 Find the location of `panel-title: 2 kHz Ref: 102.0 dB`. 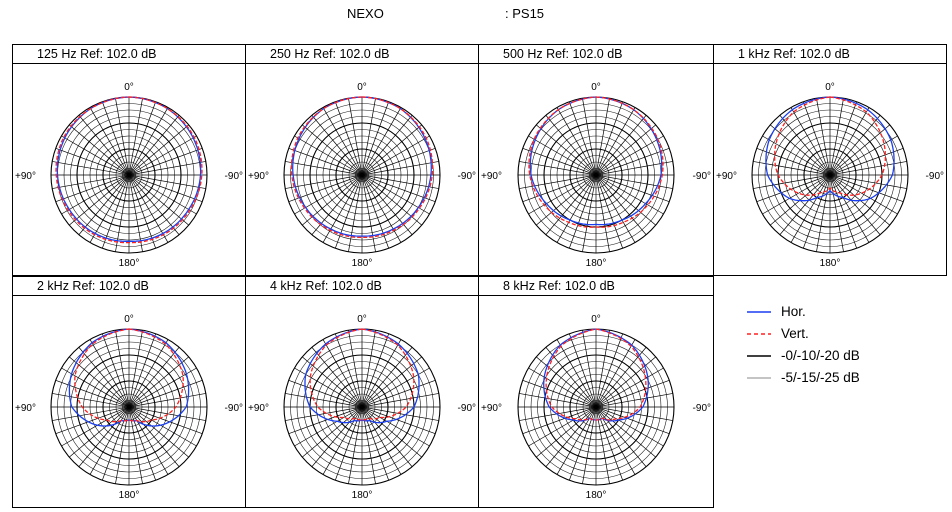

panel-title: 2 kHz Ref: 102.0 dB is located at coordinates (129, 286).